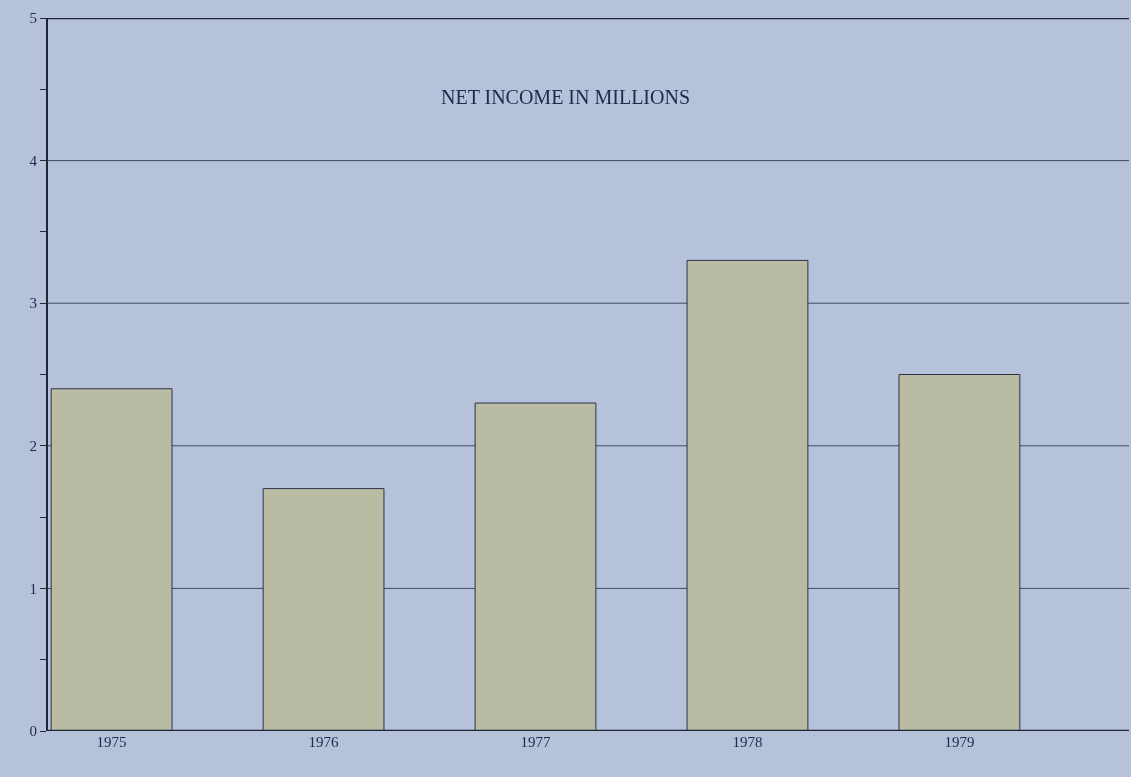 The image size is (1131, 777). Describe the element at coordinates (33, 303) in the screenshot. I see `y-tick-label: 3` at that location.